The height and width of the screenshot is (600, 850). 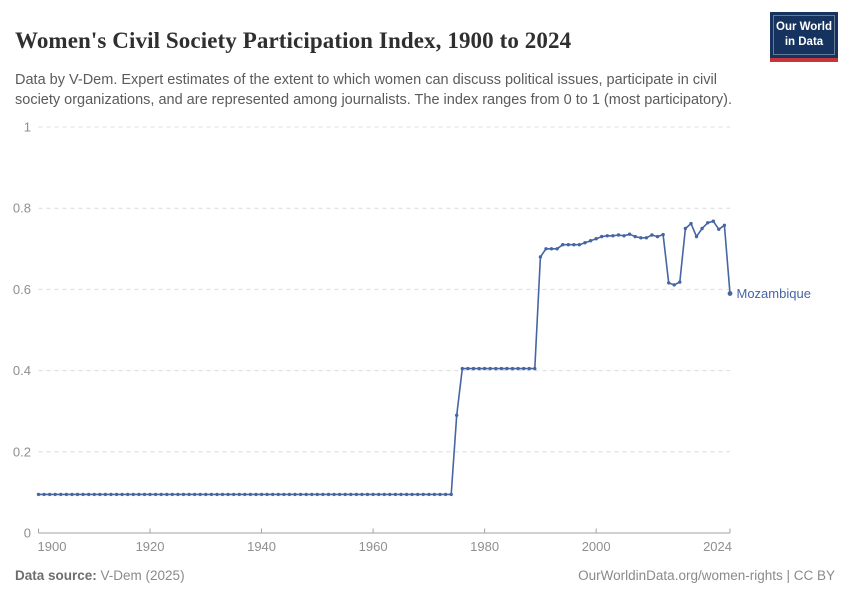 I want to click on owid-logo-red-bar, so click(x=804, y=59).